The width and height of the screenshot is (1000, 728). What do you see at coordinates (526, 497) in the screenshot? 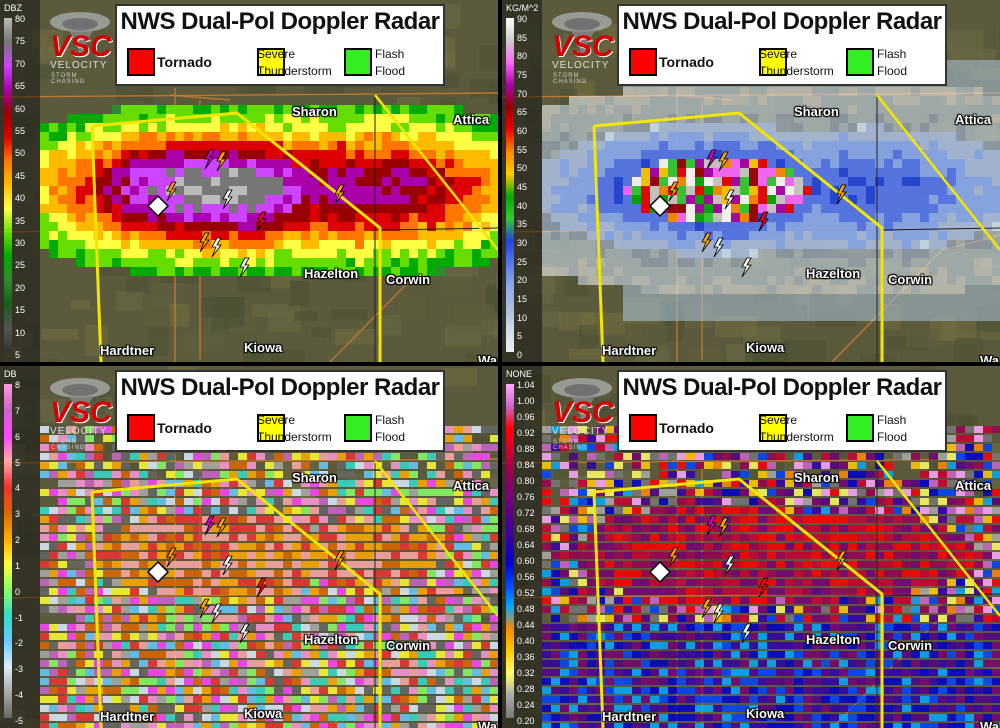
I see `scale-tick-label: 0.76` at bounding box center [526, 497].